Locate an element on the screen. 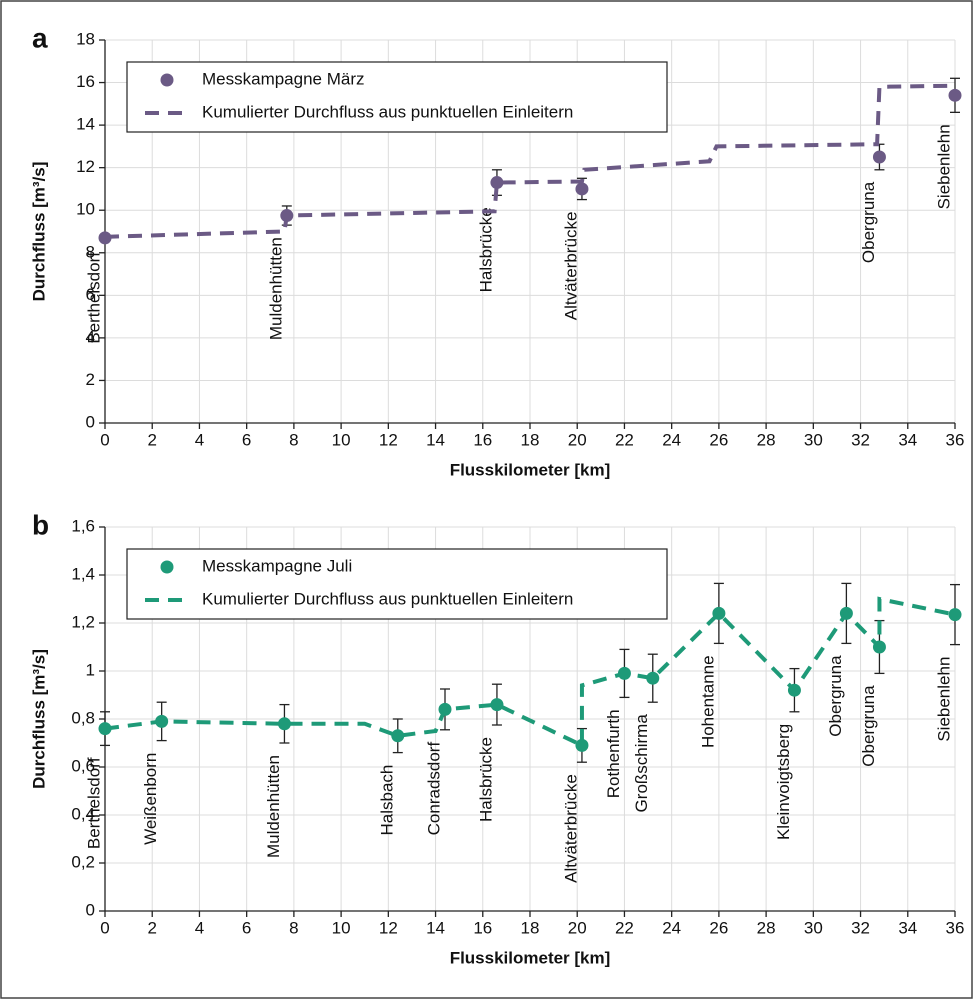 Image resolution: width=973 pixels, height=999 pixels. legend-label: Messkampagne März is located at coordinates (283, 78).